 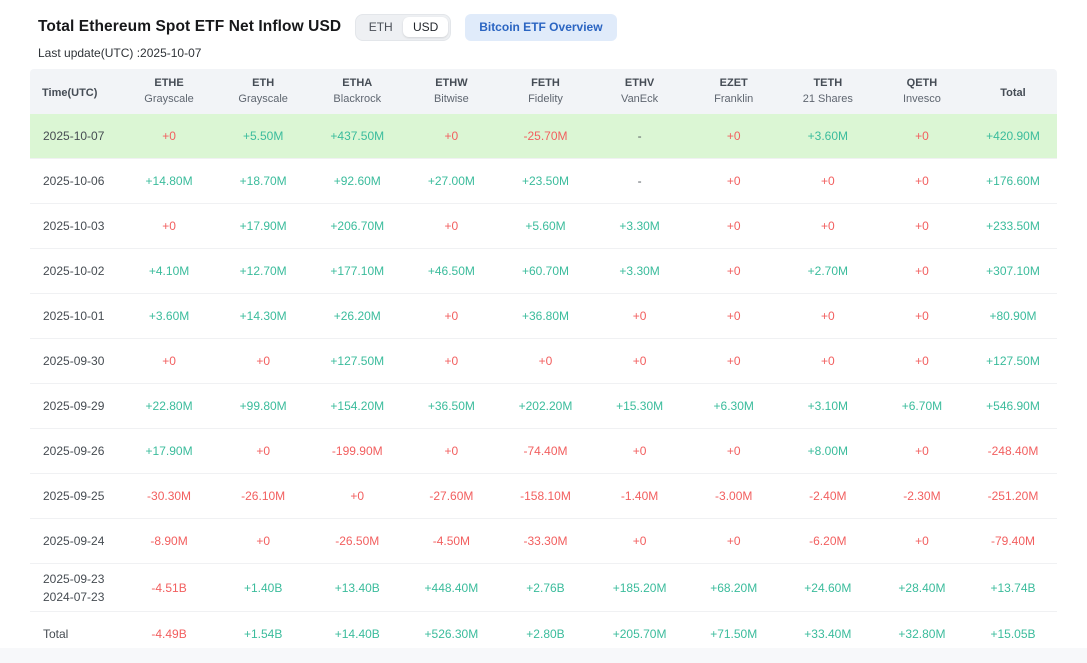 I want to click on value-cell: +2.76B, so click(x=545, y=588).